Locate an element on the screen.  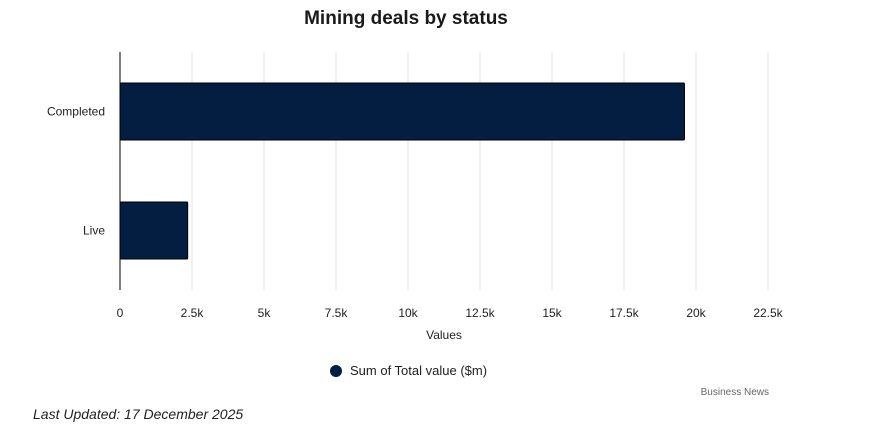
x-tick-label: 15k is located at coordinates (552, 313).